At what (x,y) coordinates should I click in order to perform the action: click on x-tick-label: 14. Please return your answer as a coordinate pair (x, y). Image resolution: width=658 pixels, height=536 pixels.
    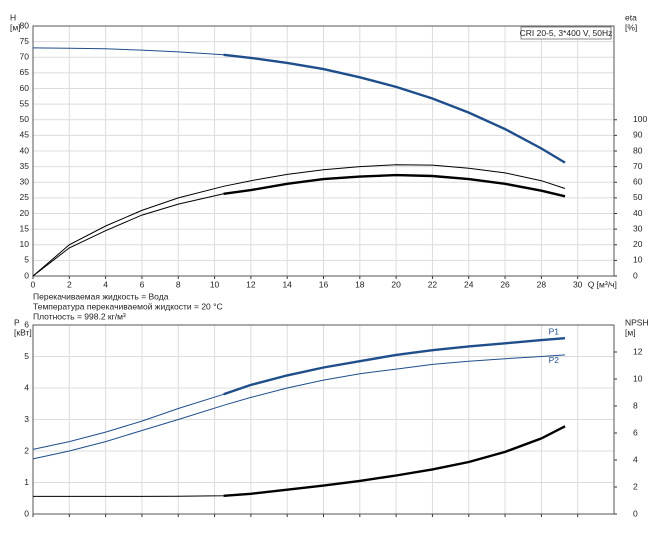
    Looking at the image, I should click on (287, 284).